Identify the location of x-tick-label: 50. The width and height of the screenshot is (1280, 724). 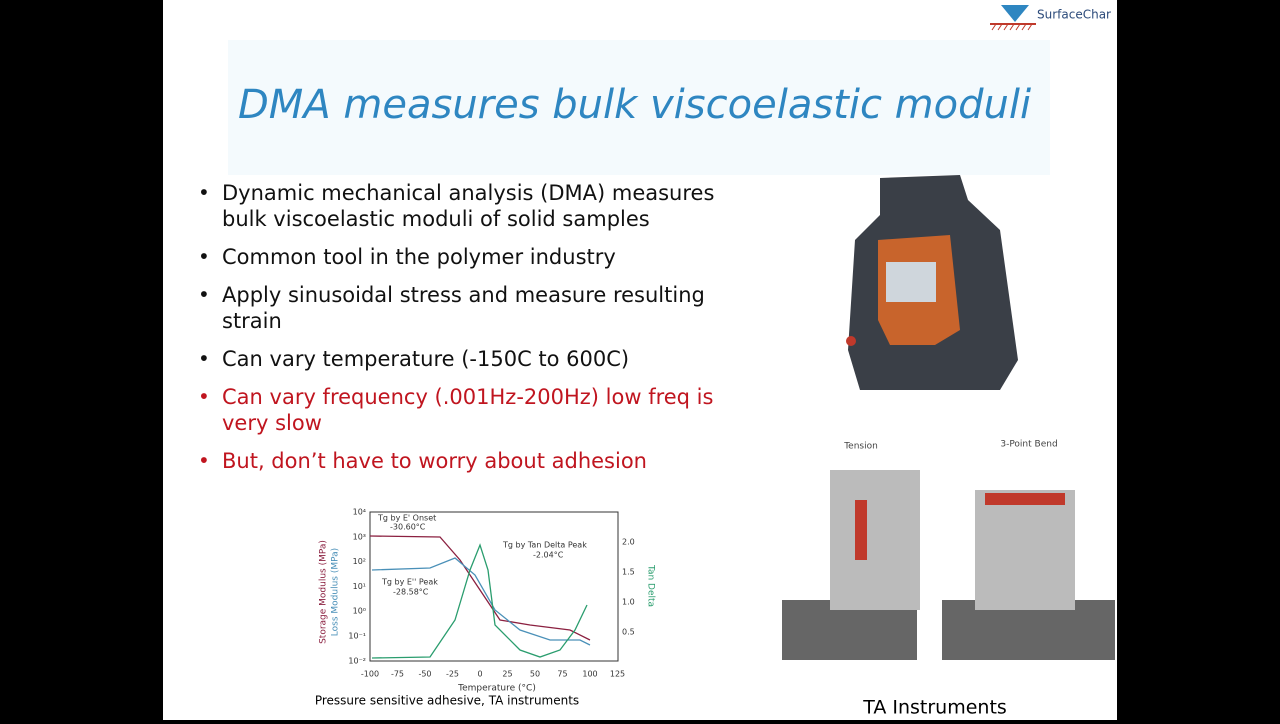
(535, 674).